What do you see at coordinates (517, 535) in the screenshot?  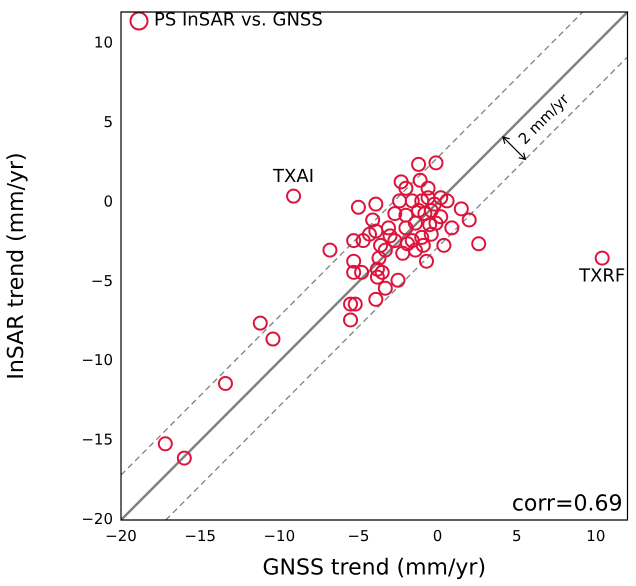 I see `x-tick-label: 5` at bounding box center [517, 535].